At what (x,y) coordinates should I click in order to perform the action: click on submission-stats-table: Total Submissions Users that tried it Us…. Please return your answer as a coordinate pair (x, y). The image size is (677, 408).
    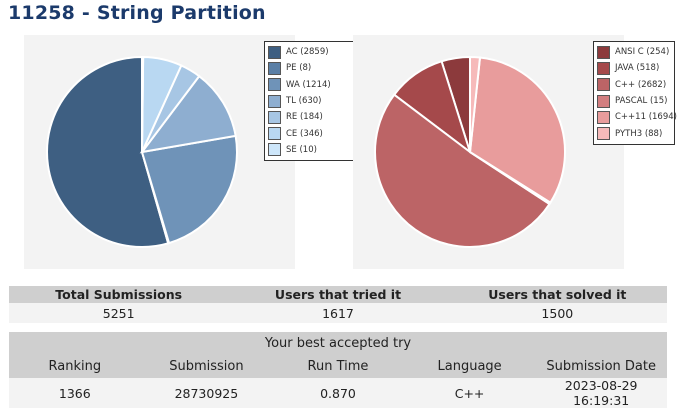
    Looking at the image, I should click on (338, 304).